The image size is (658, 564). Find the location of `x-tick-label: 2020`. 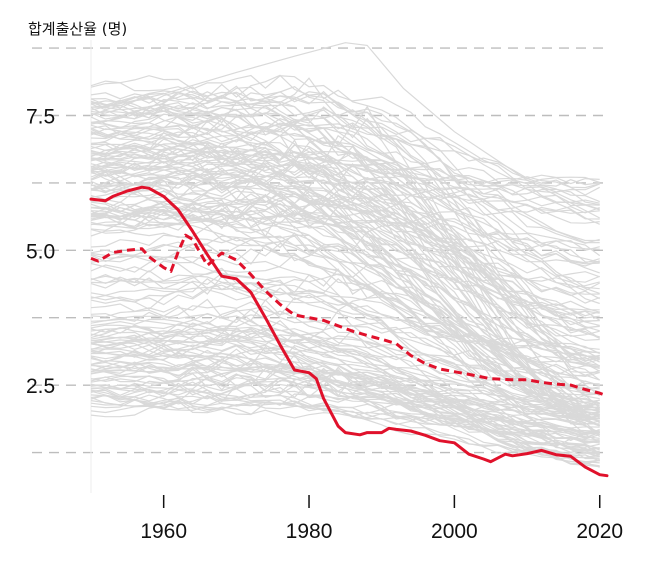

x-tick-label: 2020 is located at coordinates (599, 531).